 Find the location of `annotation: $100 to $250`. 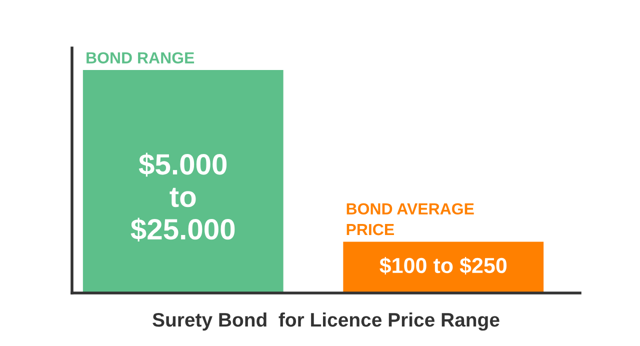

annotation: $100 to $250 is located at coordinates (443, 265).